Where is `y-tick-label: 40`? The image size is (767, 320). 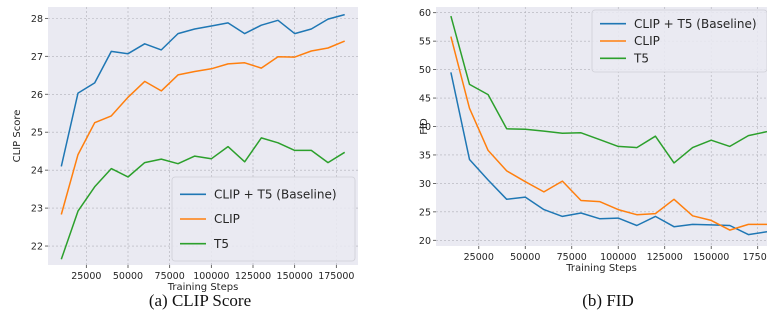
y-tick-label: 40 is located at coordinates (425, 127).